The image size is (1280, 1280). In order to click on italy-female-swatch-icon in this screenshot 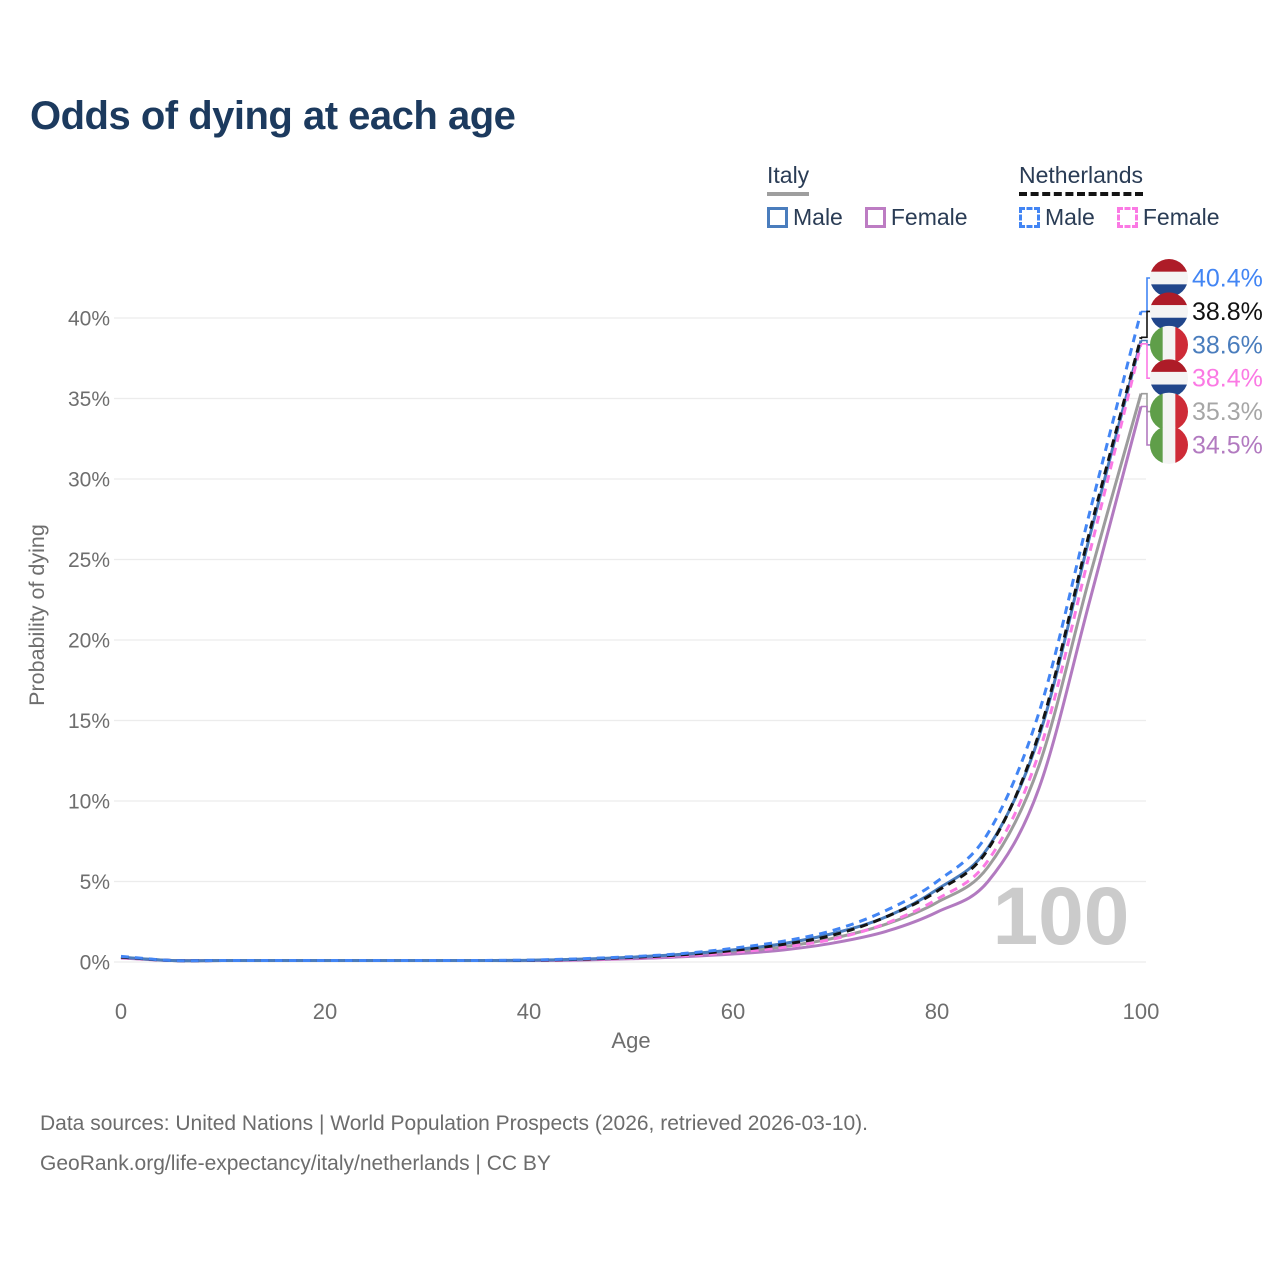, I will do `click(875, 217)`.